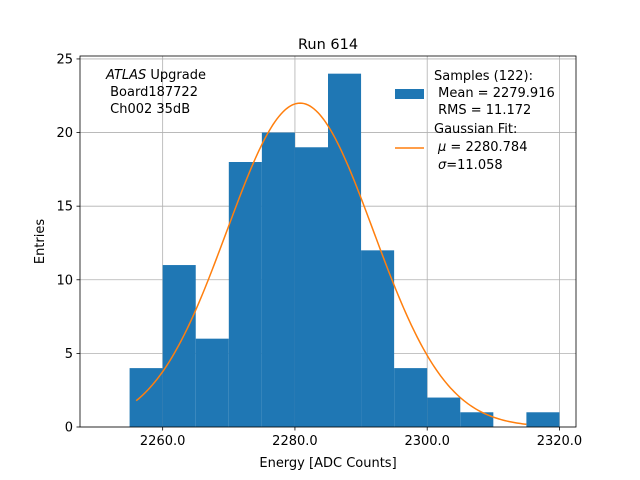 Image resolution: width=640 pixels, height=480 pixels. I want to click on atlas-annotation: ATLAS Upgrade Board187722 Ch002 35dB, so click(155, 92).